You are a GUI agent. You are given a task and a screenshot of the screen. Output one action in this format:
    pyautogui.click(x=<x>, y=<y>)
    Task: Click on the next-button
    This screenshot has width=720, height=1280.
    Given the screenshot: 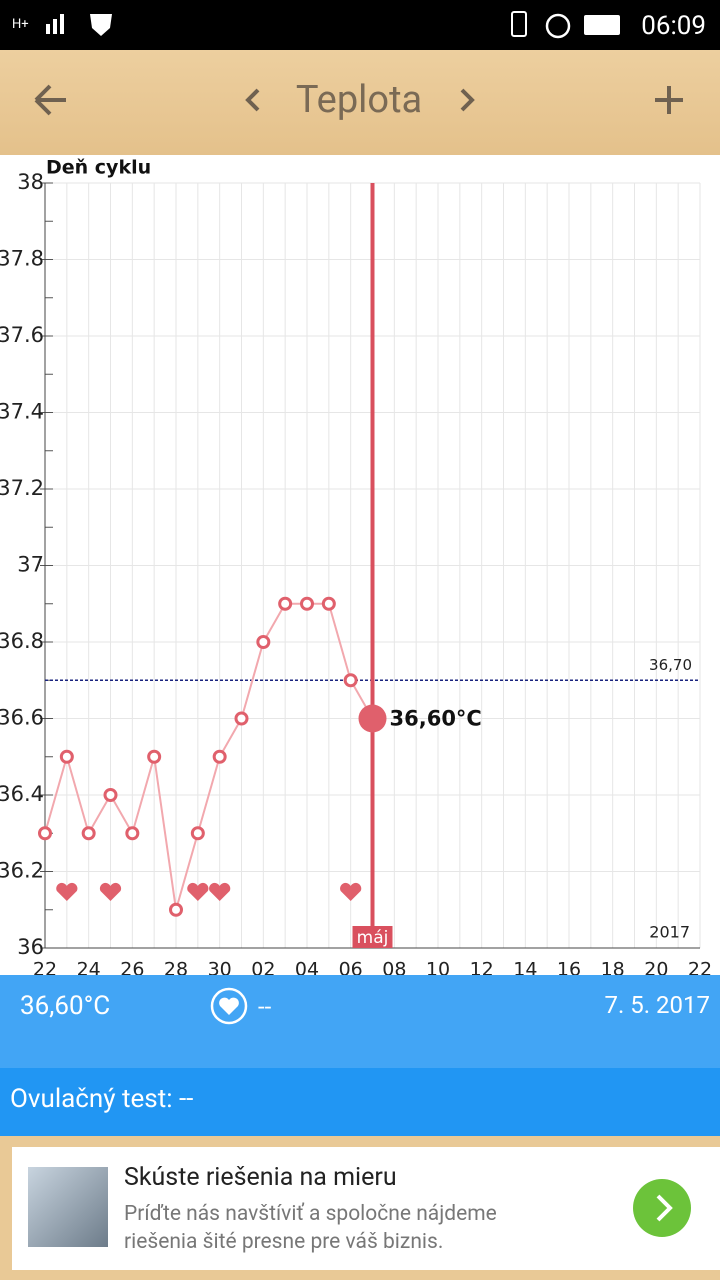 What is the action you would take?
    pyautogui.click(x=467, y=100)
    